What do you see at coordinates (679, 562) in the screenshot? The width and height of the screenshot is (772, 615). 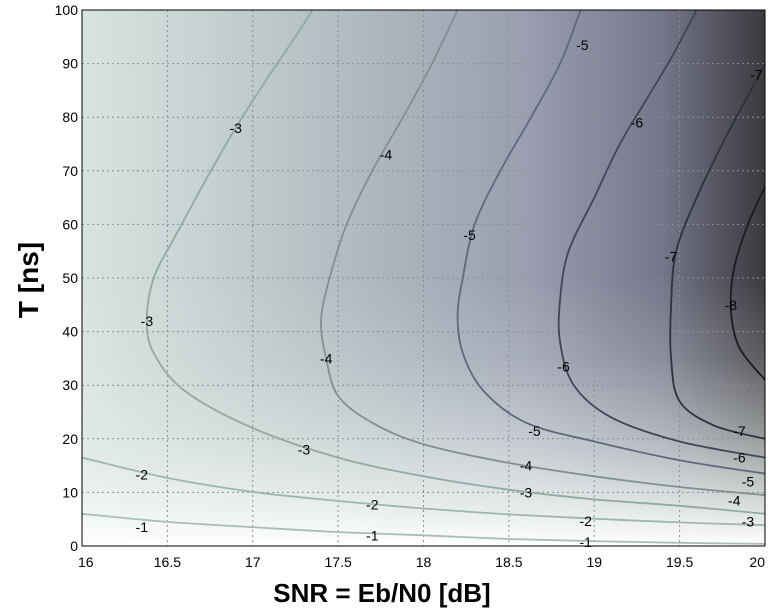 I see `x-tick-label: 19.5` at bounding box center [679, 562].